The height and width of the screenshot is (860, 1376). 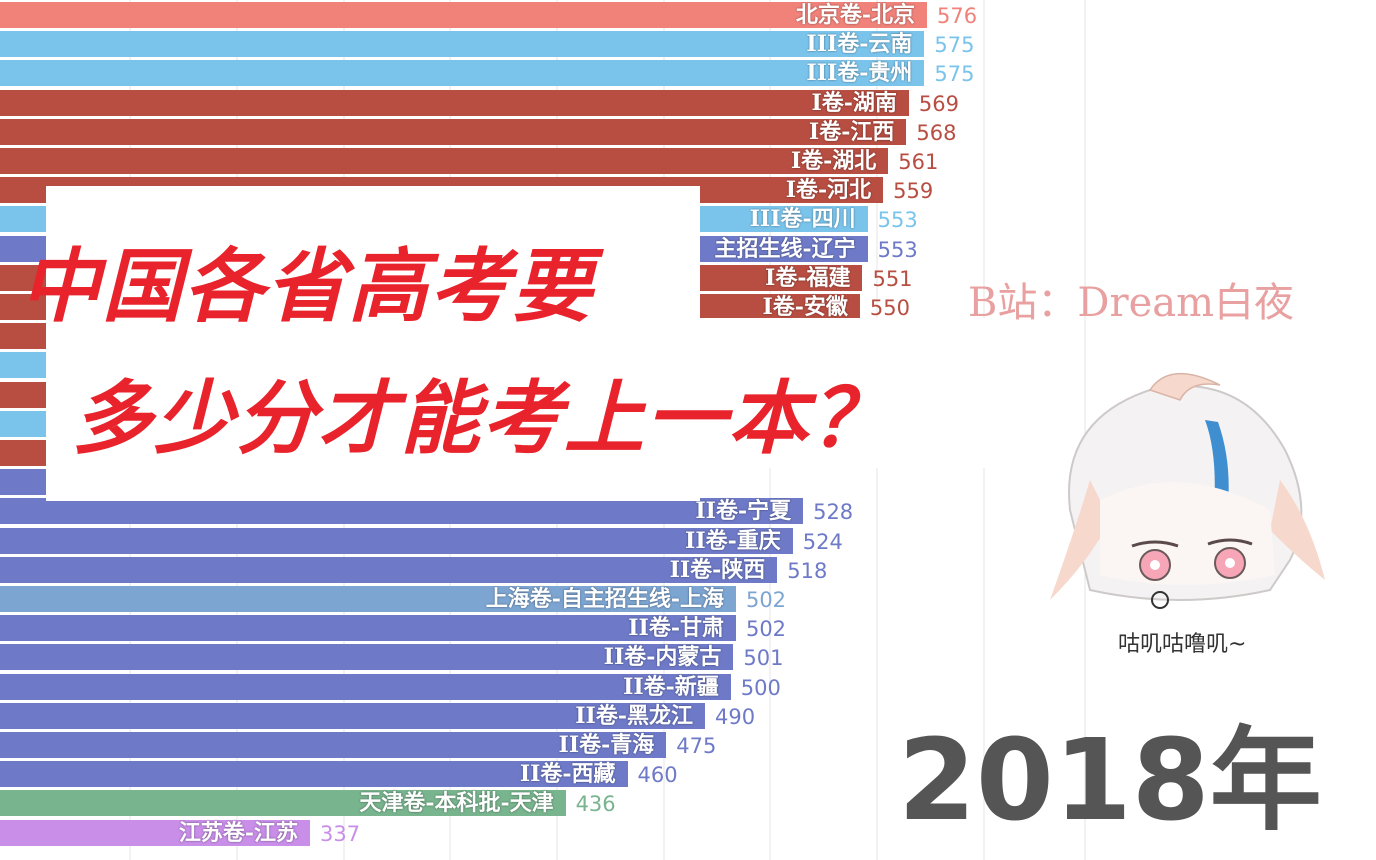 I want to click on bar-value-label: 528, so click(x=833, y=512).